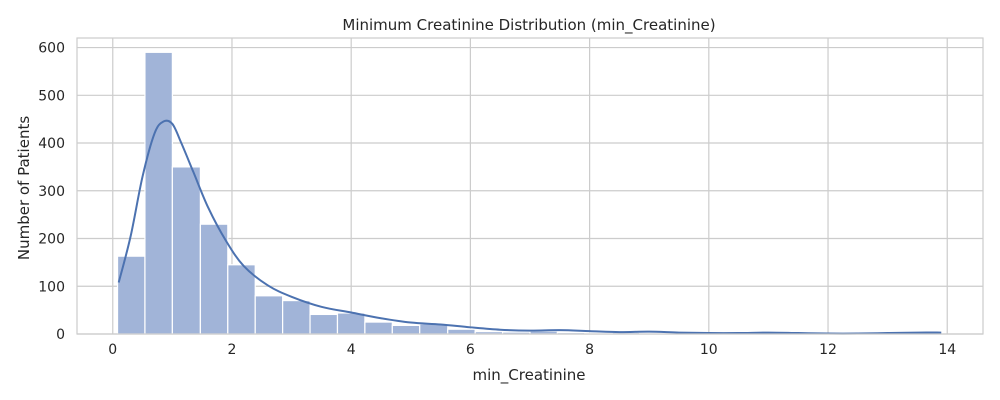 The width and height of the screenshot is (1000, 400). I want to click on y-tick-label-2: 200, so click(51, 240).